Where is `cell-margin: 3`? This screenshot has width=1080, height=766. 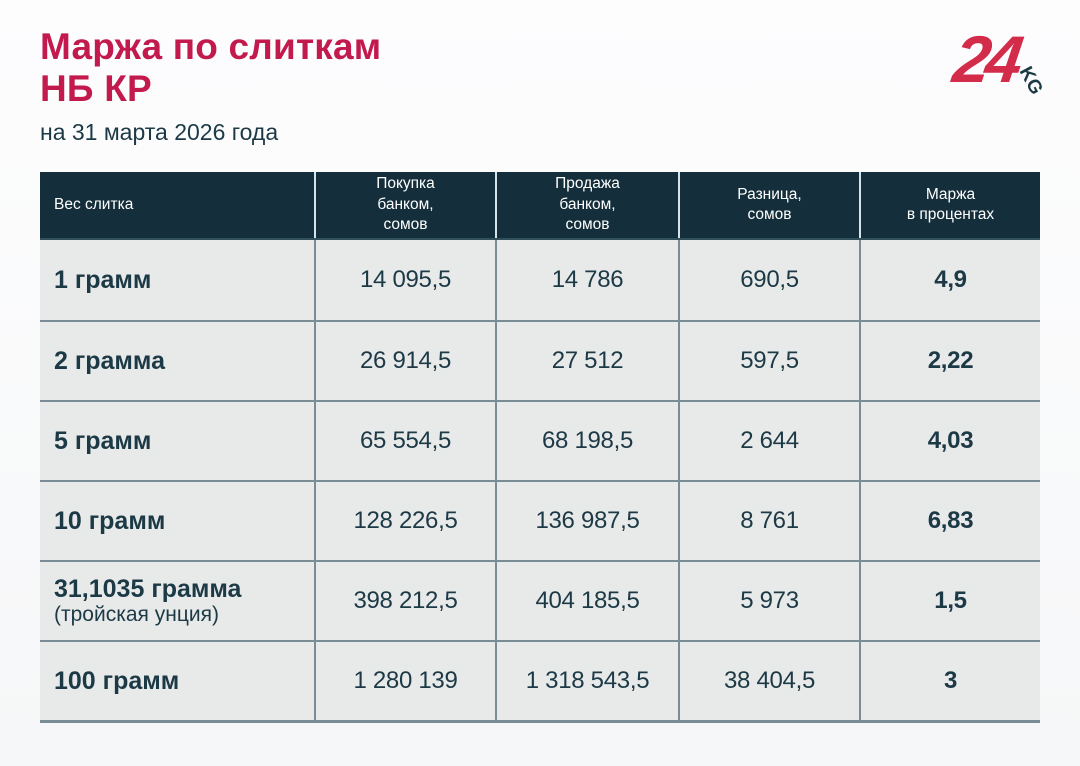 cell-margin: 3 is located at coordinates (949, 681).